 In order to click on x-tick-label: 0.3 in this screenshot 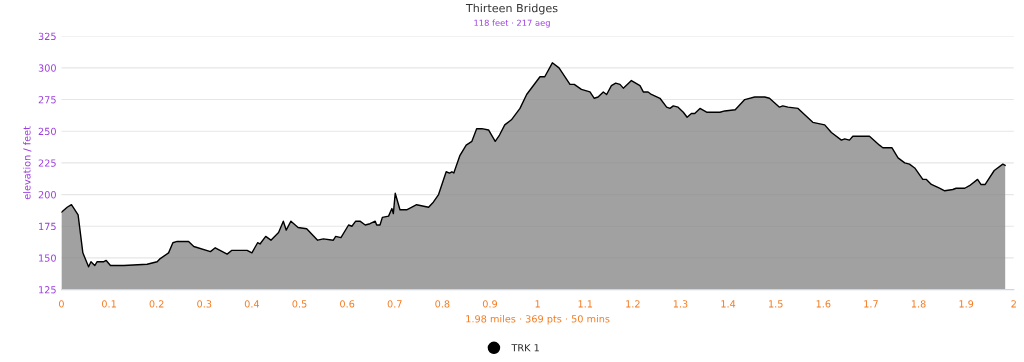, I will do `click(204, 304)`.